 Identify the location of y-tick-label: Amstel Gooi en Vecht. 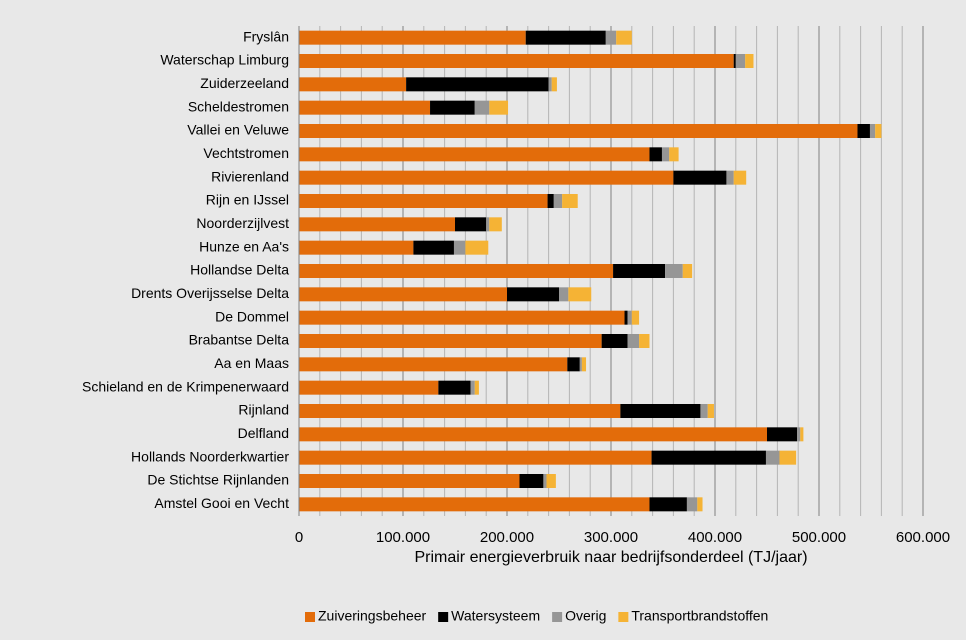
(221, 503).